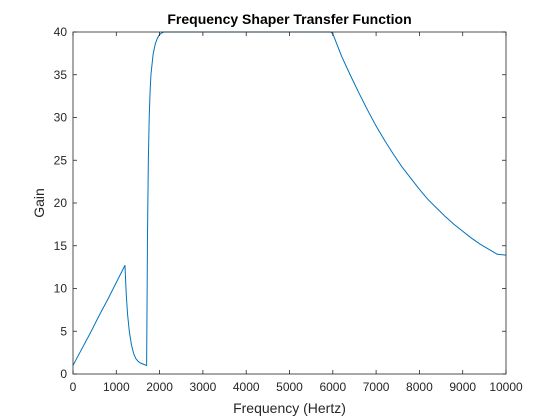  I want to click on x-tick-label: 7000, so click(376, 387).